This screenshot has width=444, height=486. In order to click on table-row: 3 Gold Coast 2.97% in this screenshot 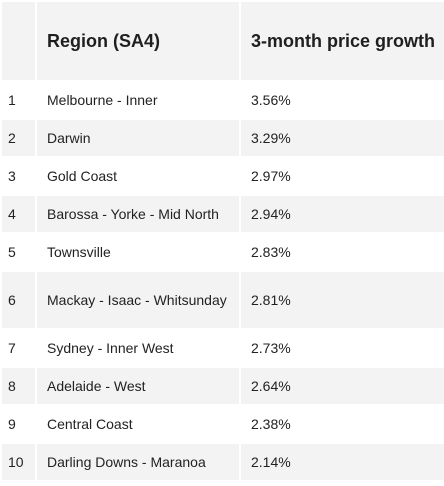, I will do `click(223, 176)`.